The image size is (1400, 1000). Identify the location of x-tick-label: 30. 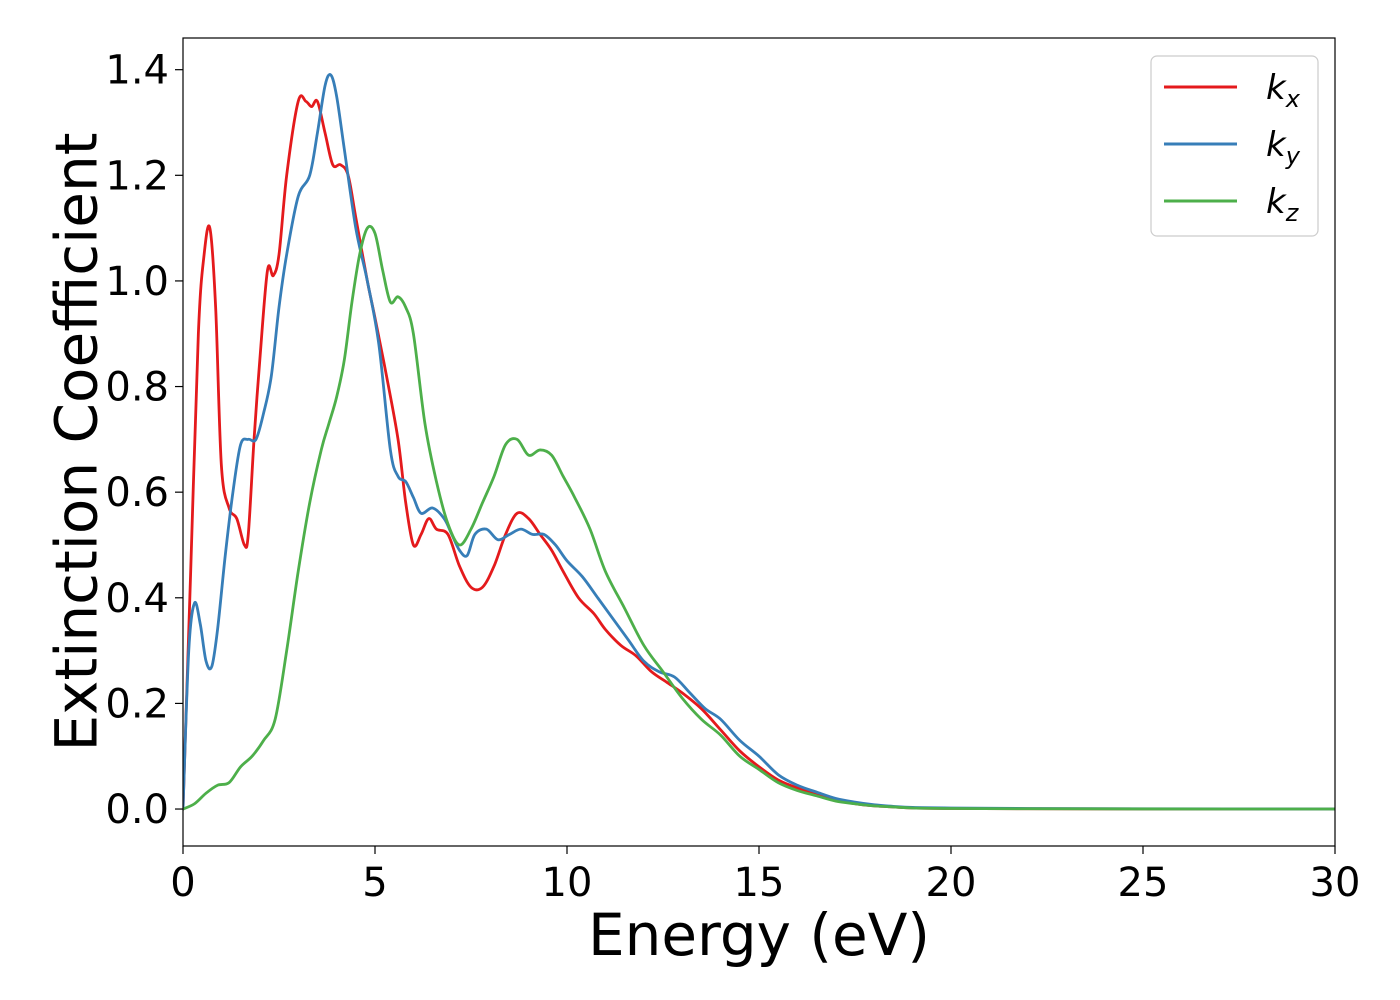
(1335, 883).